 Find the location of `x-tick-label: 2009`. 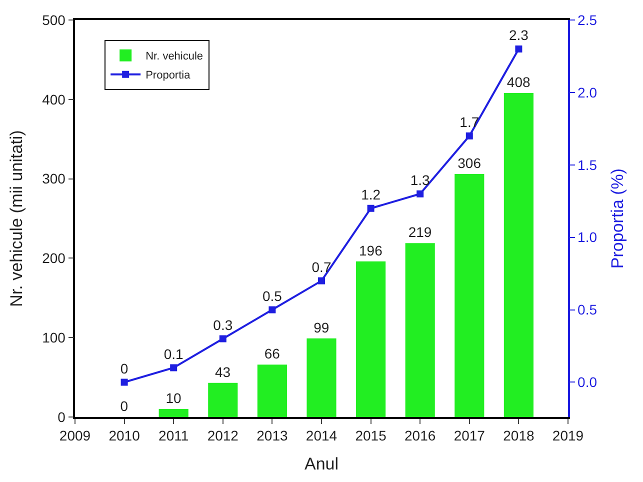

x-tick-label: 2009 is located at coordinates (75, 436).